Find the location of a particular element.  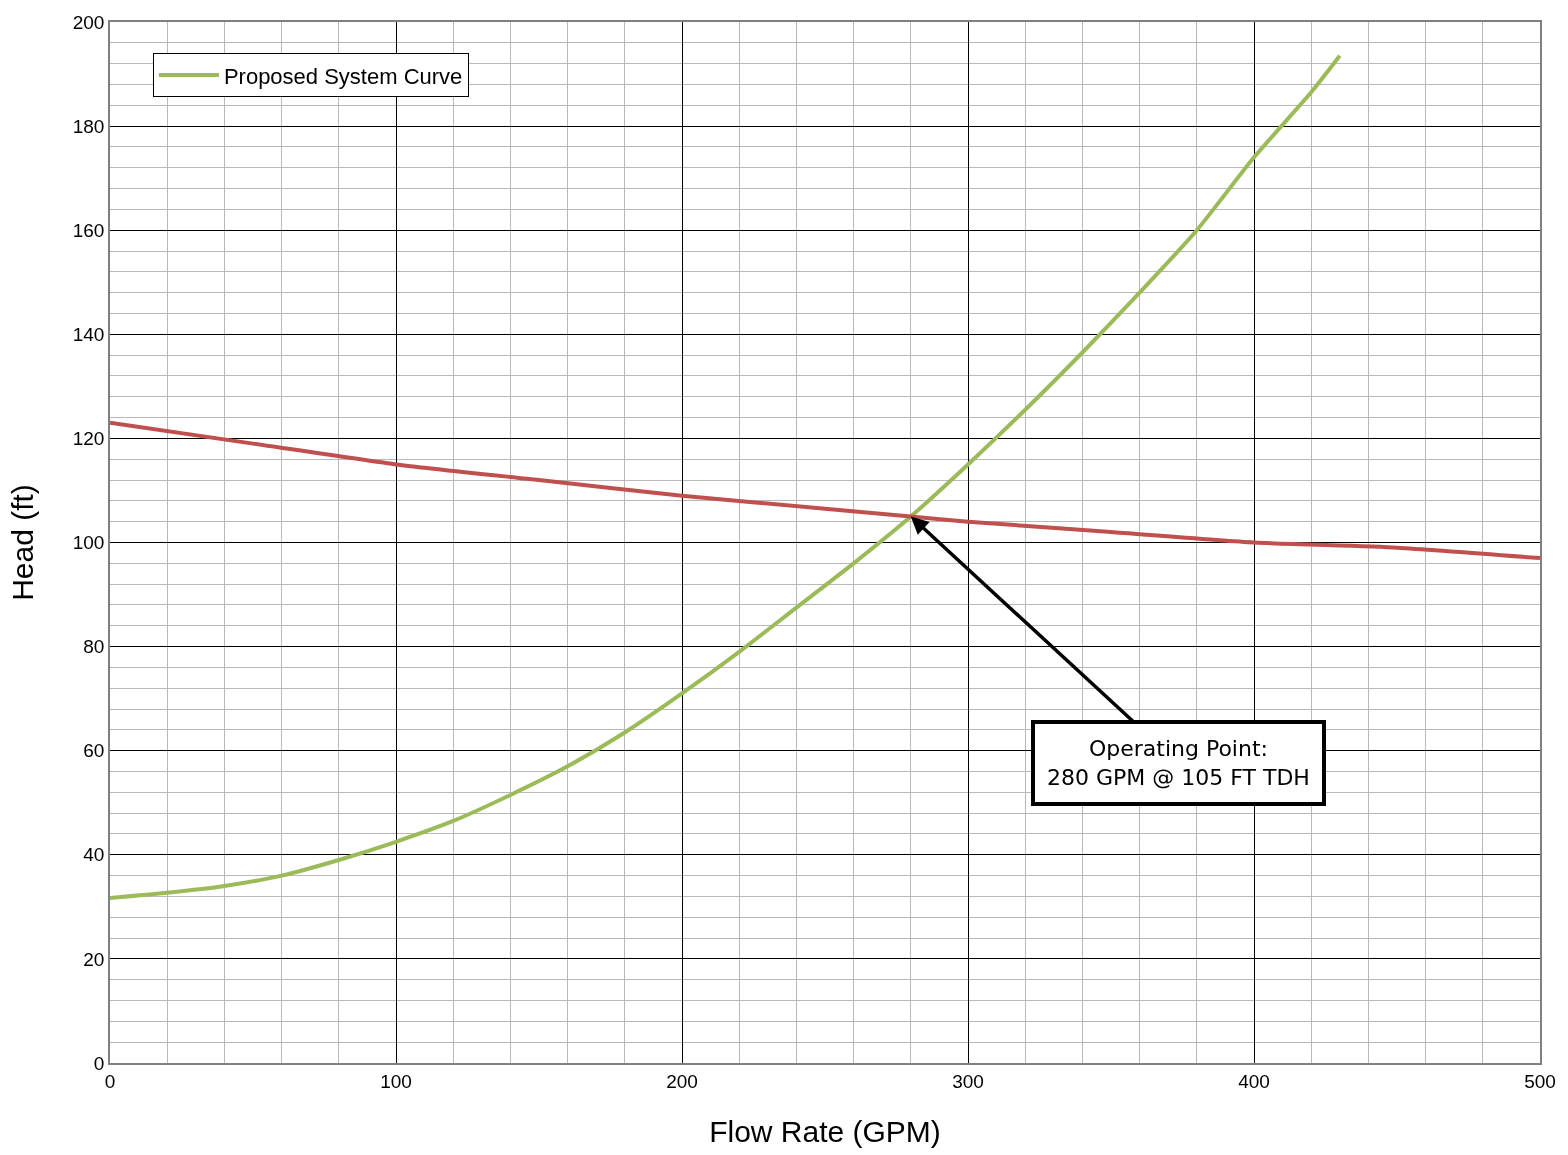

y-tick-label: 40 is located at coordinates (94, 855).